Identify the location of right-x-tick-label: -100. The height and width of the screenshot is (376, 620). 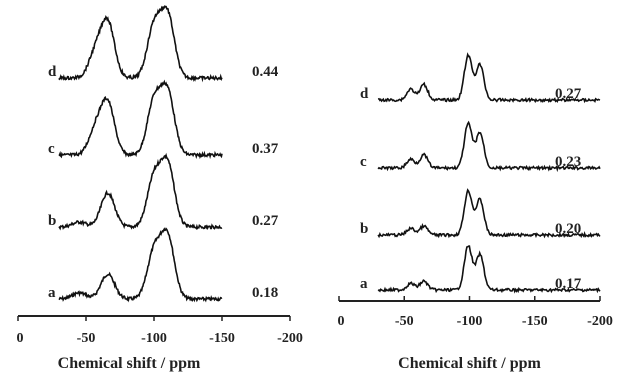
(470, 321).